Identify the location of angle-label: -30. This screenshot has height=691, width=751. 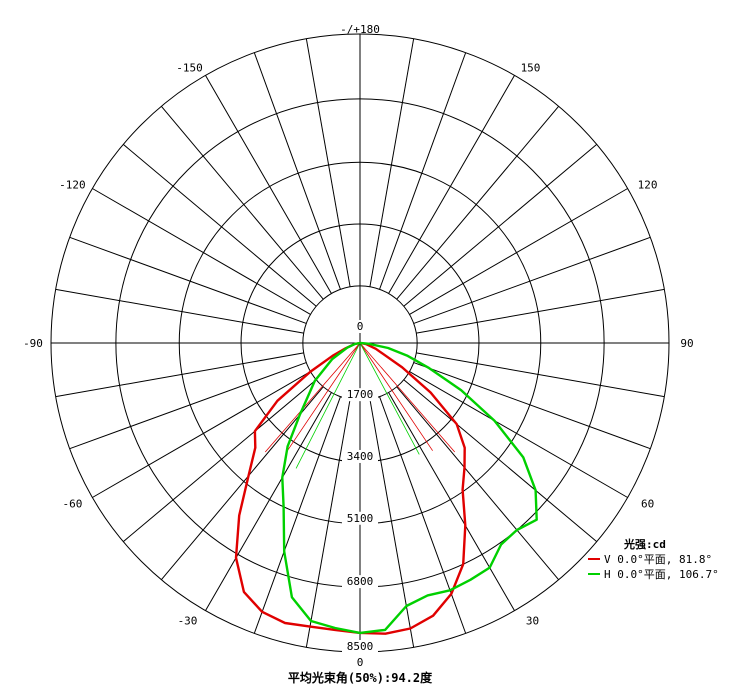
(188, 621).